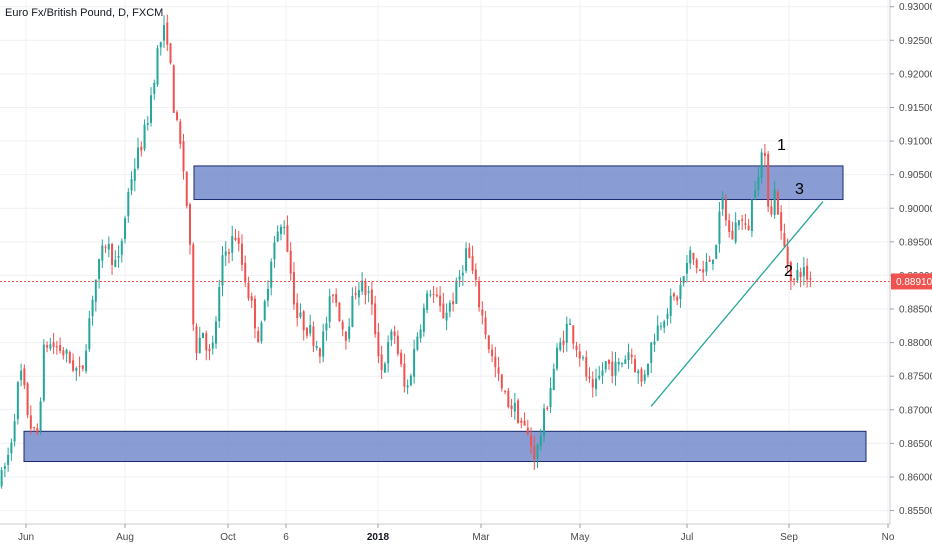 This screenshot has width=932, height=550. I want to click on time-axis: Jun Aug Oct 6 2018 Mar May Jul Sep No, so click(456, 533).